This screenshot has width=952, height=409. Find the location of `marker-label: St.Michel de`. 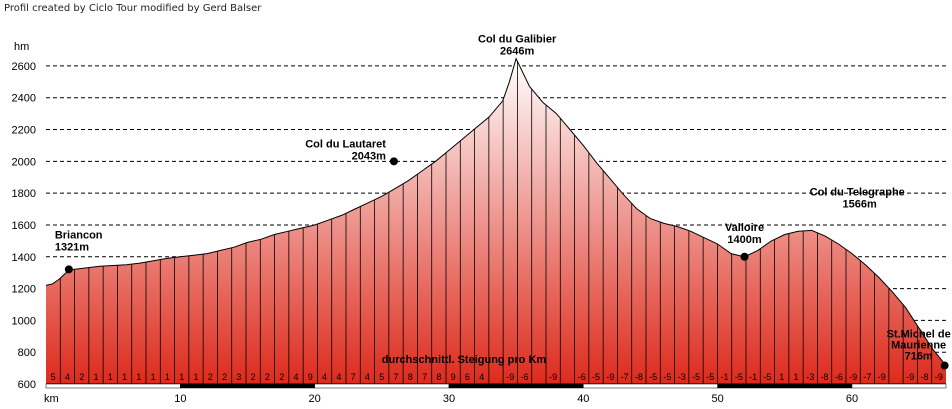

marker-label: St.Michel de is located at coordinates (919, 335).